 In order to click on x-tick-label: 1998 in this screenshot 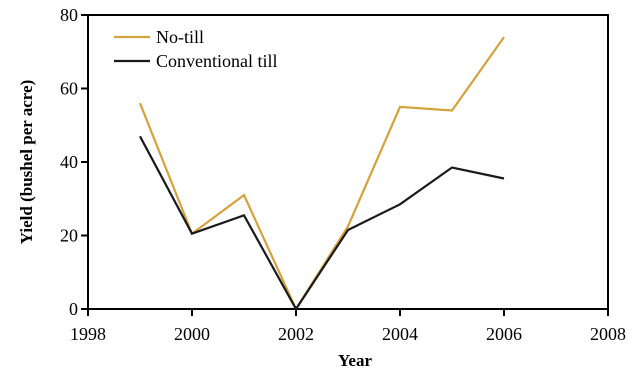, I will do `click(88, 334)`.